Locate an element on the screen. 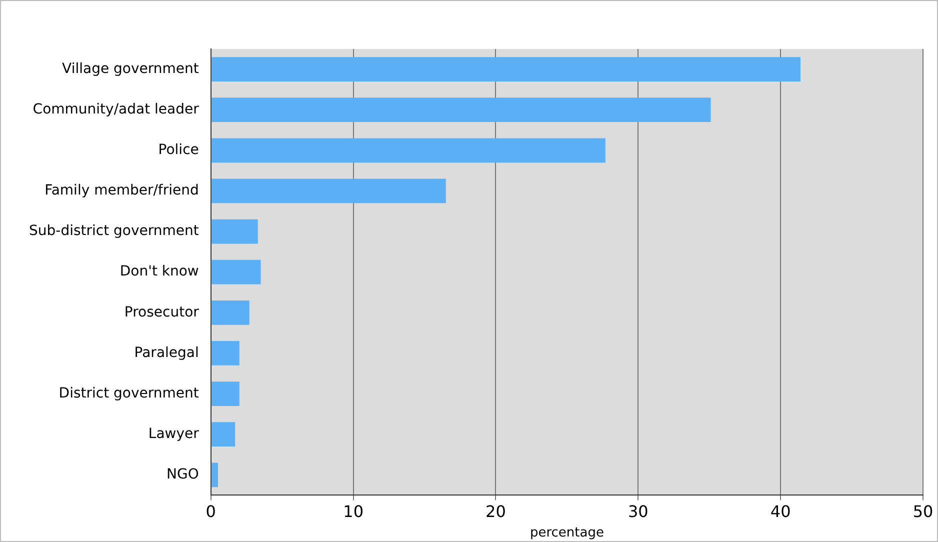 The width and height of the screenshot is (938, 542). y-tick-label: Lawyer is located at coordinates (174, 434).